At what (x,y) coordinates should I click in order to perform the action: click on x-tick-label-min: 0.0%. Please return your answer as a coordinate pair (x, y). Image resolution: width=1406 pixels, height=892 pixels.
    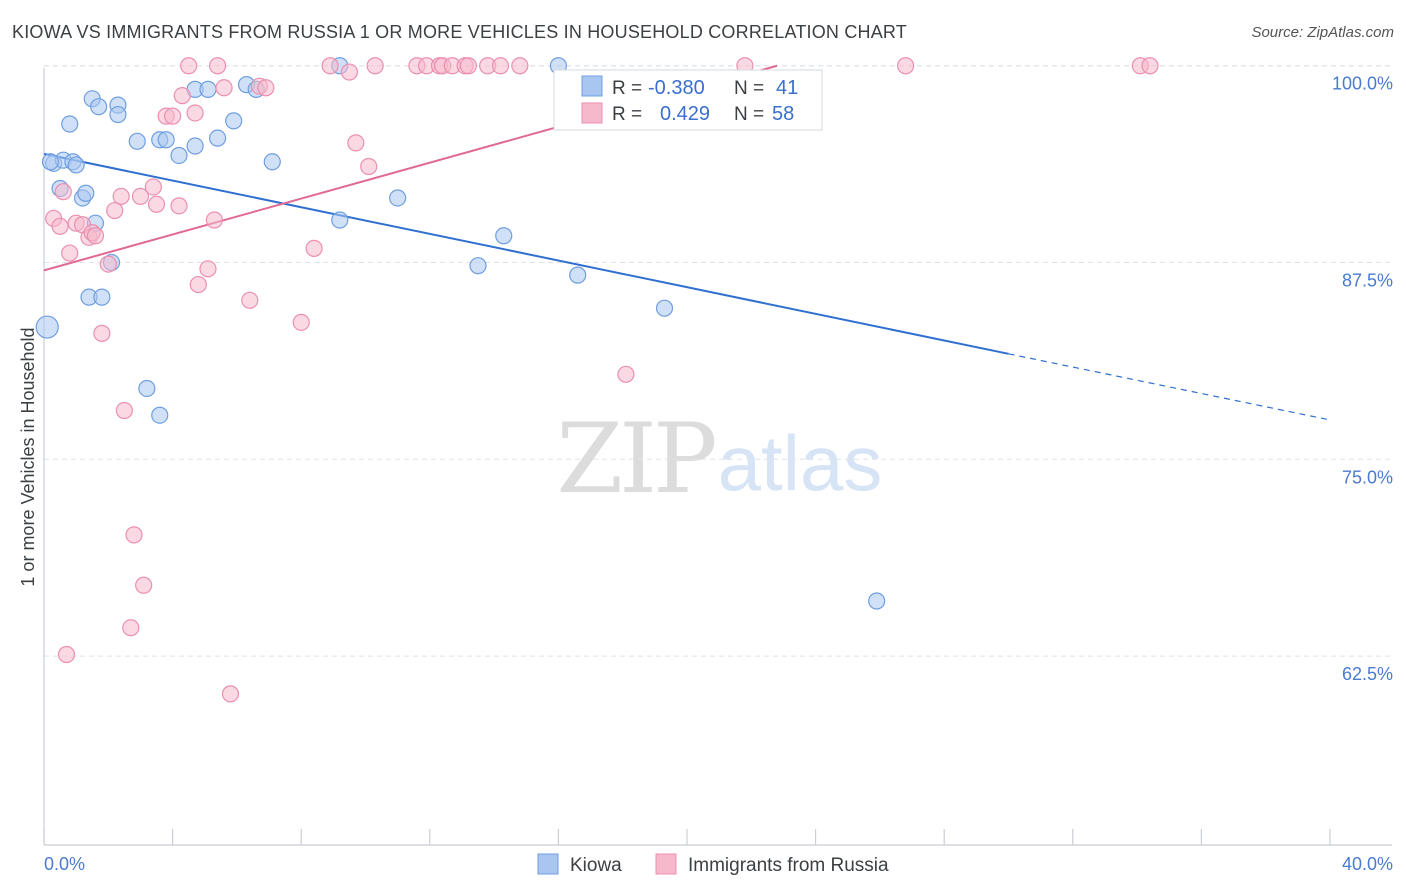
    Looking at the image, I should click on (64, 864).